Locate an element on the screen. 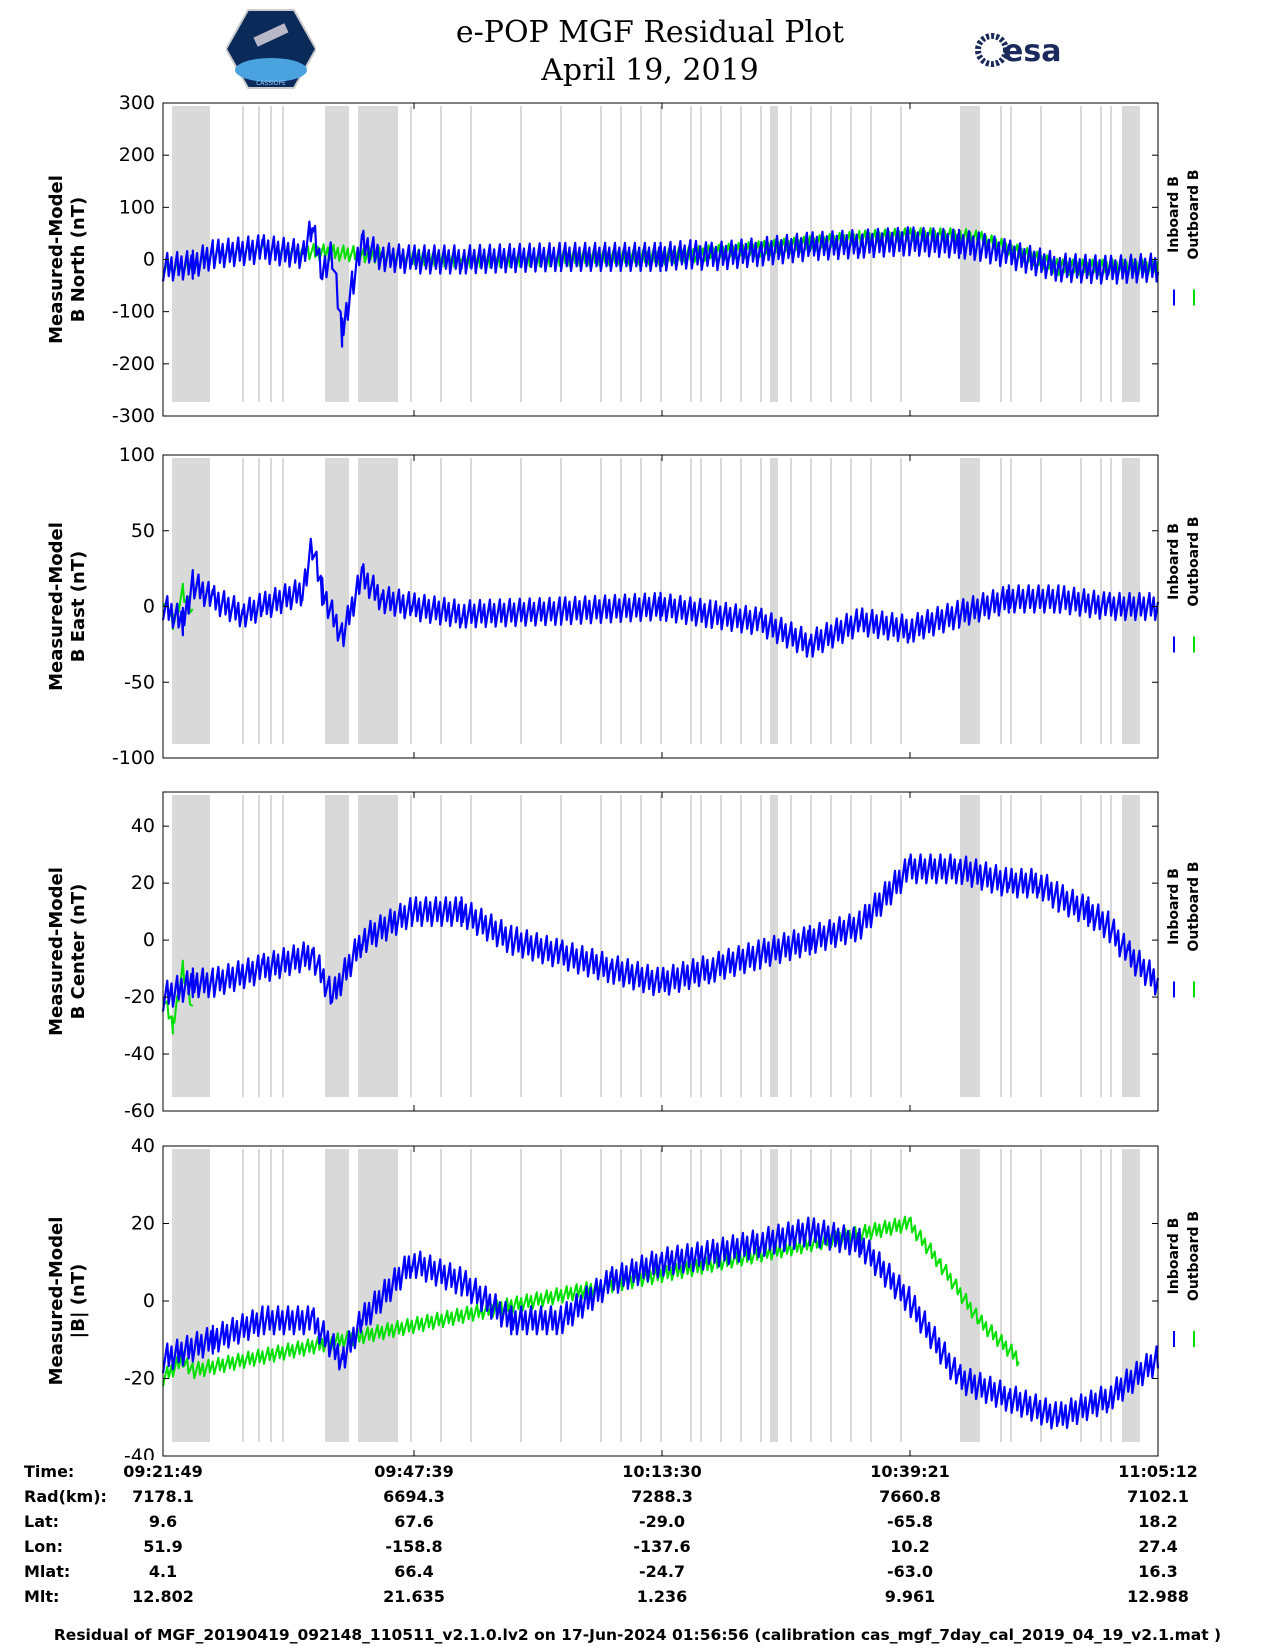 The height and width of the screenshot is (1650, 1275). y-tick-label: -300 is located at coordinates (133, 416).